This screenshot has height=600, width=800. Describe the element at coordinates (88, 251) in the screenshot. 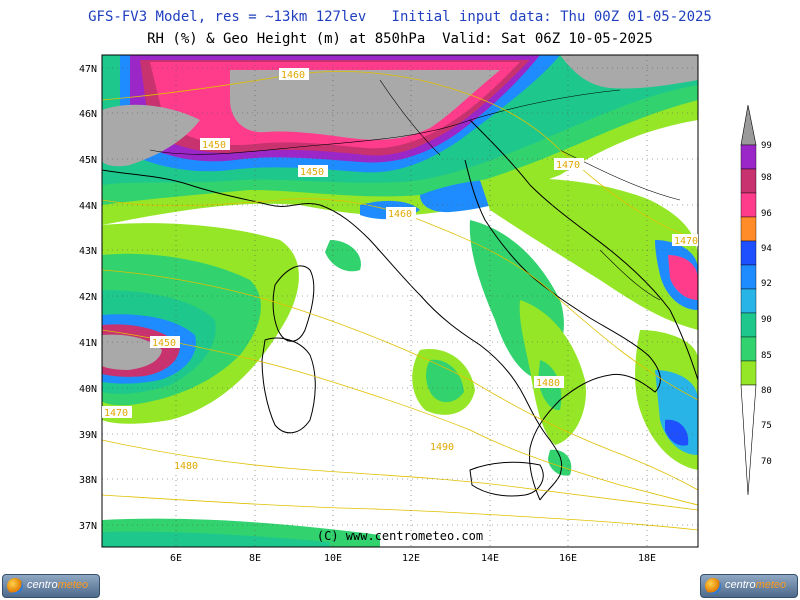

I see `lat-label: 43N` at that location.